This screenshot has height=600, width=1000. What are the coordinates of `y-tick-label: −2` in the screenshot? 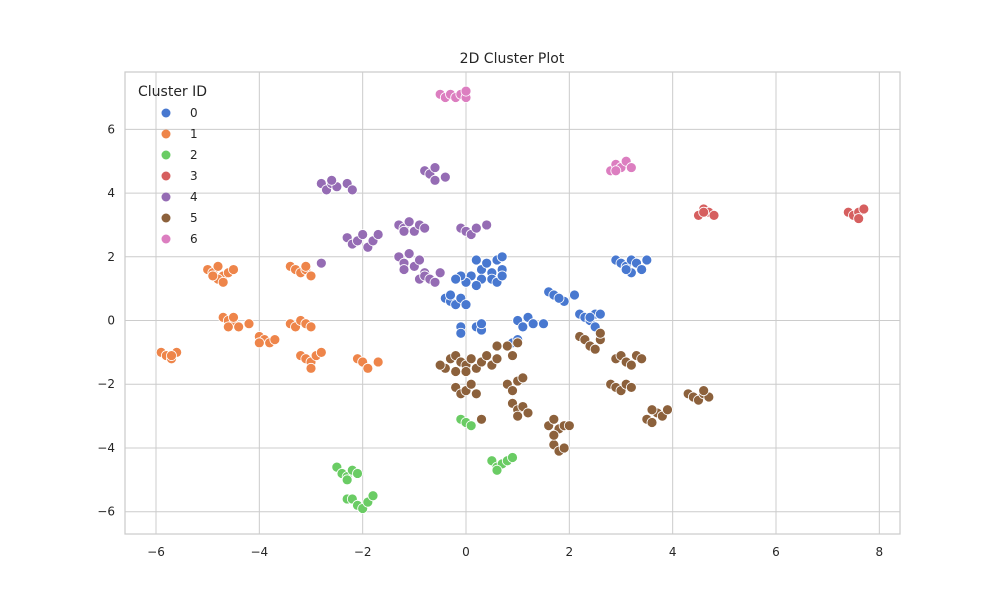 It's located at (106, 384).